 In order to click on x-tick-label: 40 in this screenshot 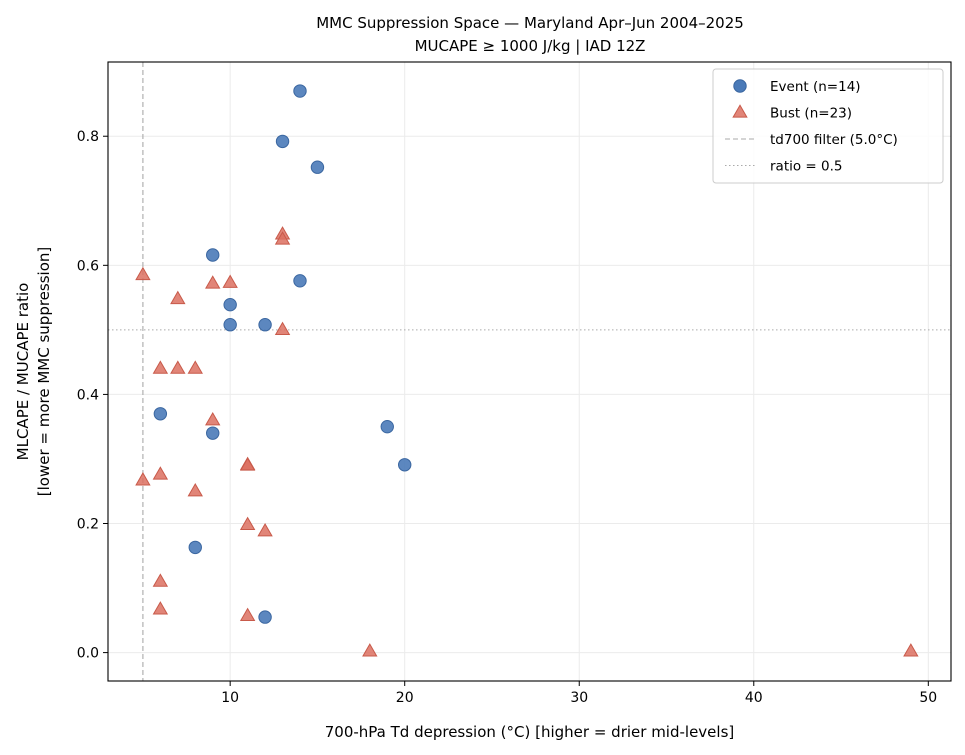, I will do `click(754, 698)`.